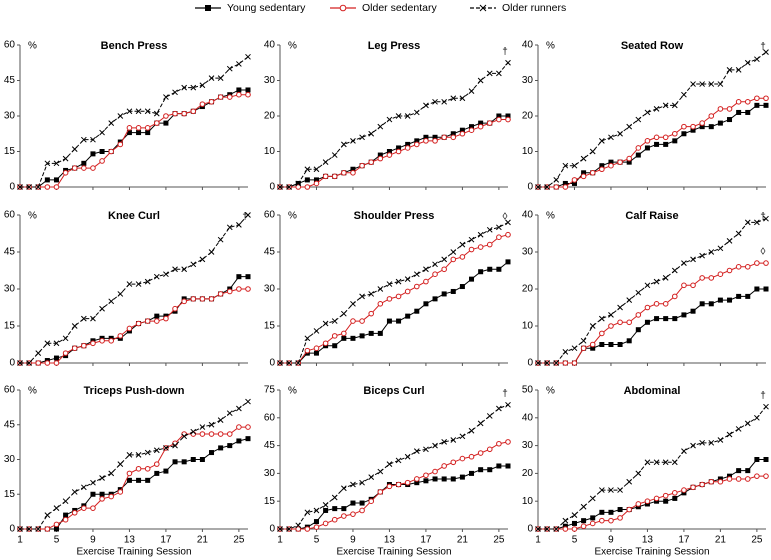 This screenshot has width=771, height=560. What do you see at coordinates (550, 391) in the screenshot?
I see `y-axis-label: %` at bounding box center [550, 391].